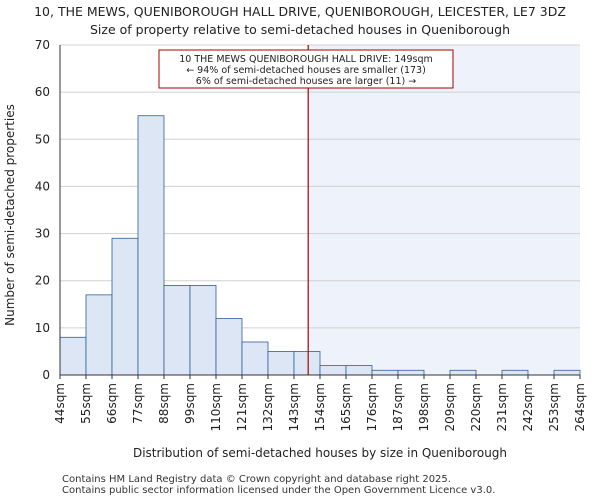 The image size is (600, 500). I want to click on bar-121sqm, so click(255, 358).